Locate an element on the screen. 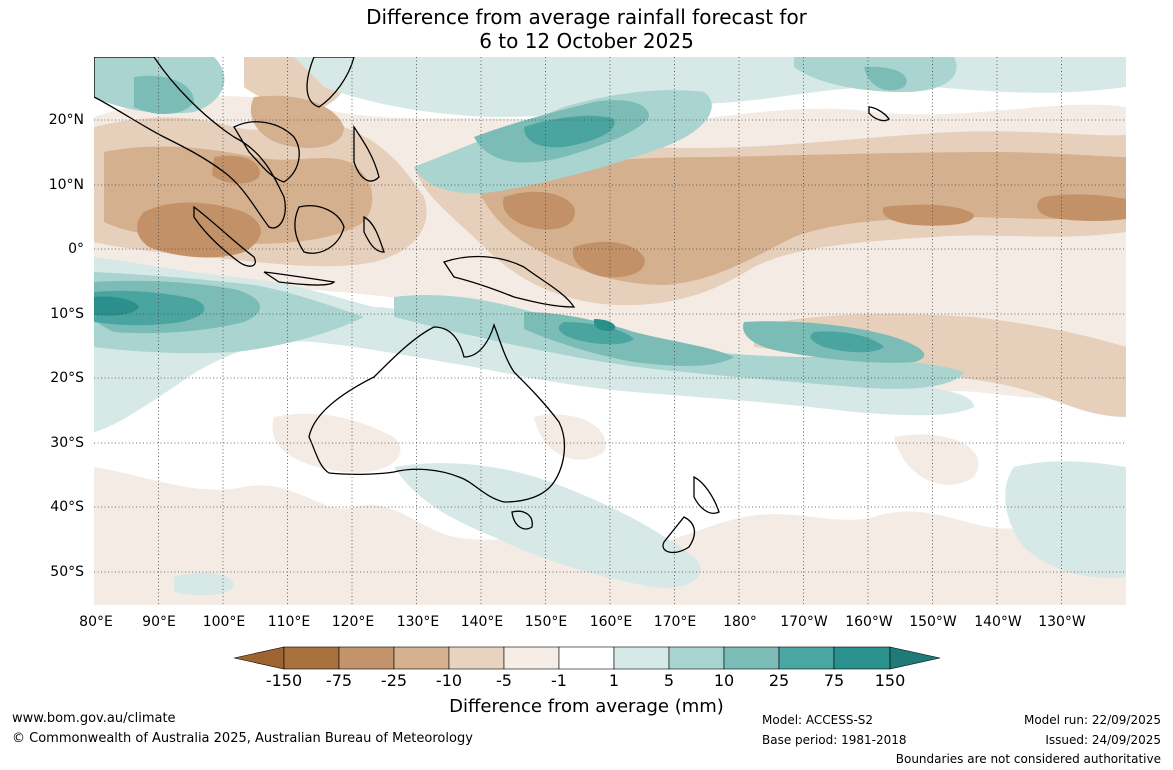  dry-75-region is located at coordinates (631, 216).